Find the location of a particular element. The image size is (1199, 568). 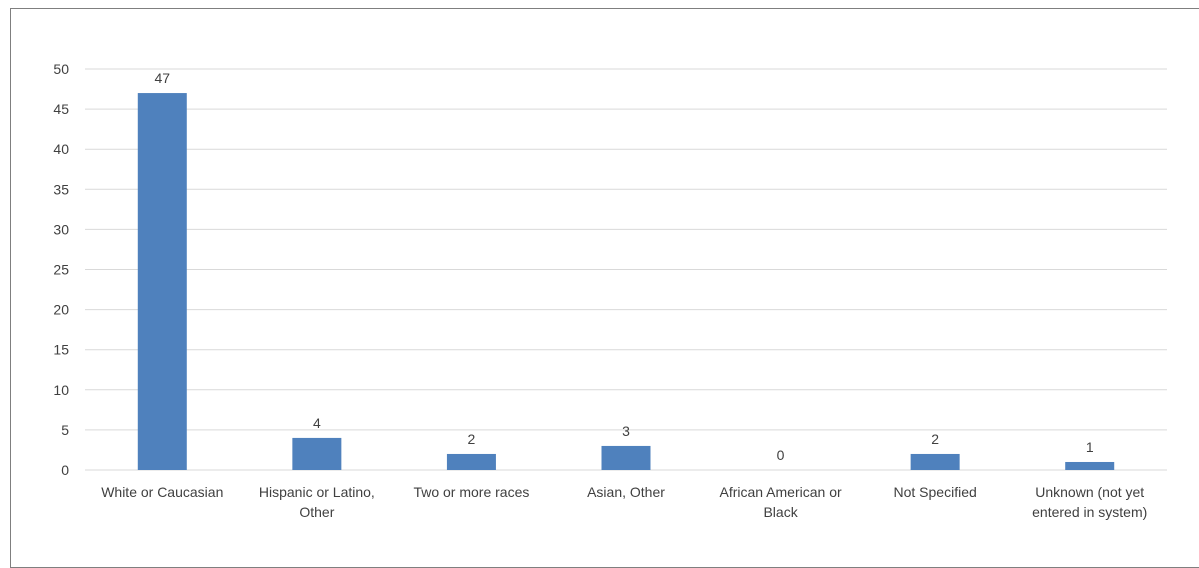

data-label: 0 is located at coordinates (781, 455).